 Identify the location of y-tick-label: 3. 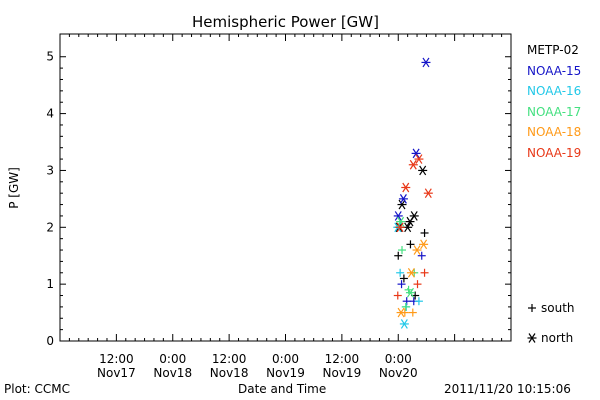
(50, 170).